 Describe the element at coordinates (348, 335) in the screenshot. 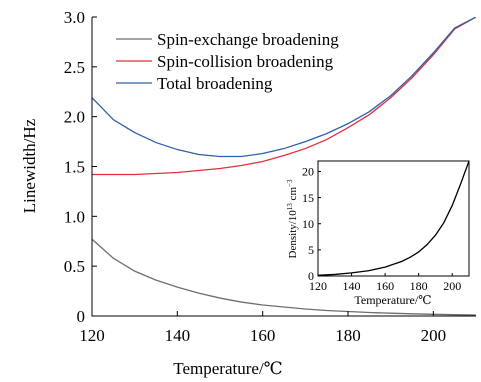

I see `main-x-tick-label: 180` at that location.